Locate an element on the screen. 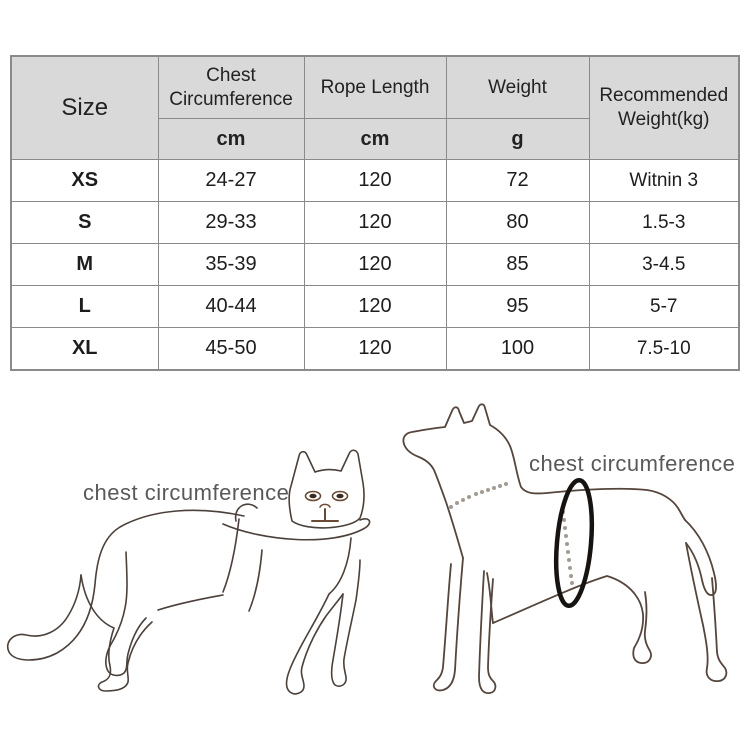 The image size is (750, 750). cat-eye-right is located at coordinates (340, 496).